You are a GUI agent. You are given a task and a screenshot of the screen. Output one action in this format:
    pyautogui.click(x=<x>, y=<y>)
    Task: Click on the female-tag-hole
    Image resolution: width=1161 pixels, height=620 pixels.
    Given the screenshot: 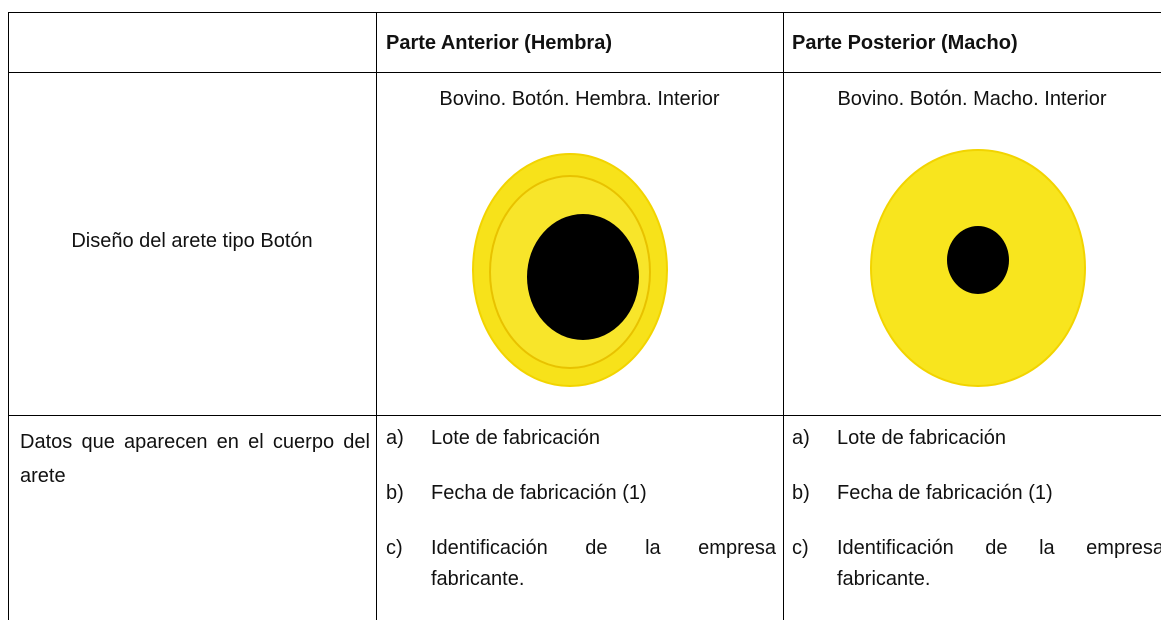 What is the action you would take?
    pyautogui.click(x=583, y=277)
    